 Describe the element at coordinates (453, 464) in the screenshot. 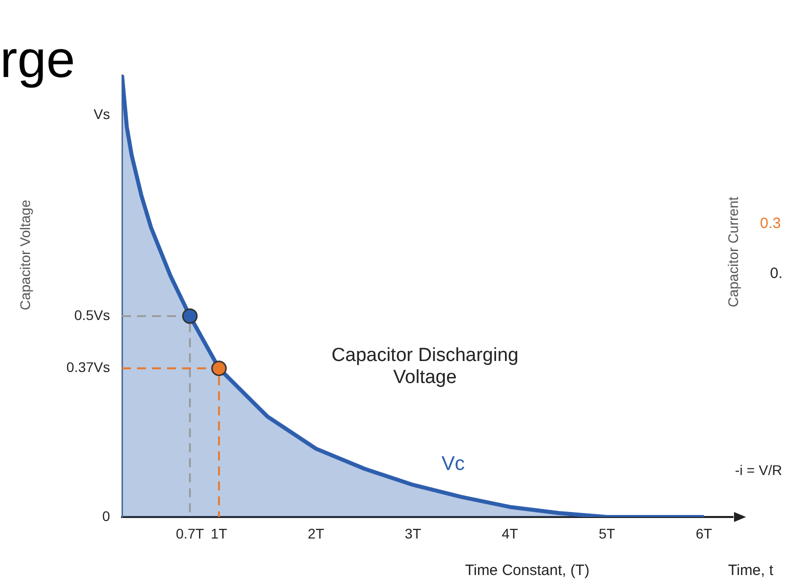

I see `series-label: Vc` at that location.